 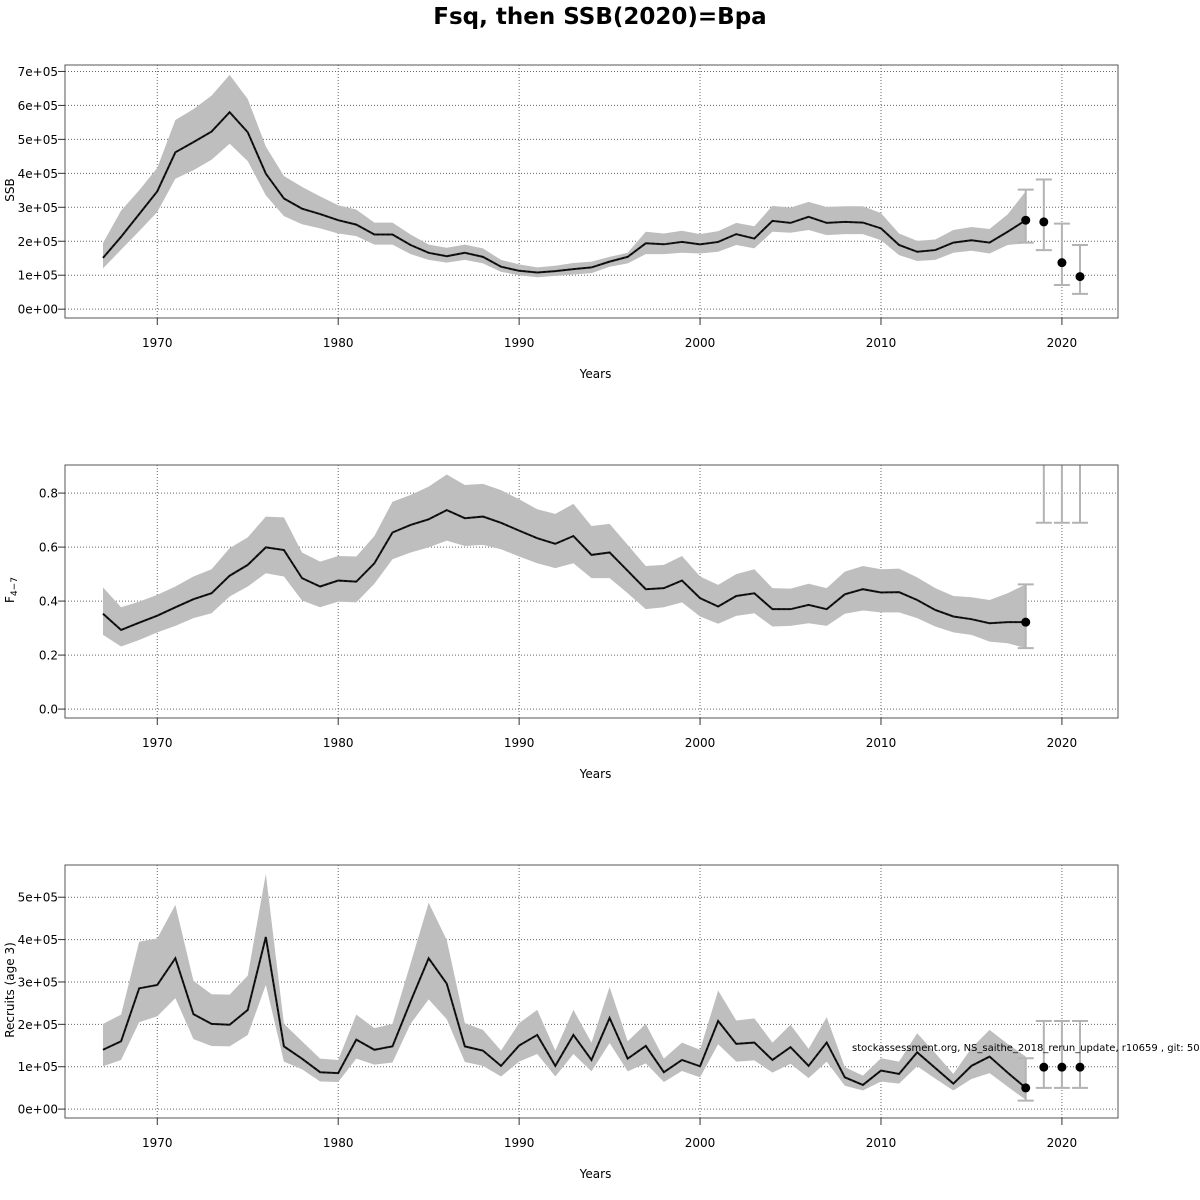 I want to click on y-tick-label: 0.0, so click(x=48, y=710).